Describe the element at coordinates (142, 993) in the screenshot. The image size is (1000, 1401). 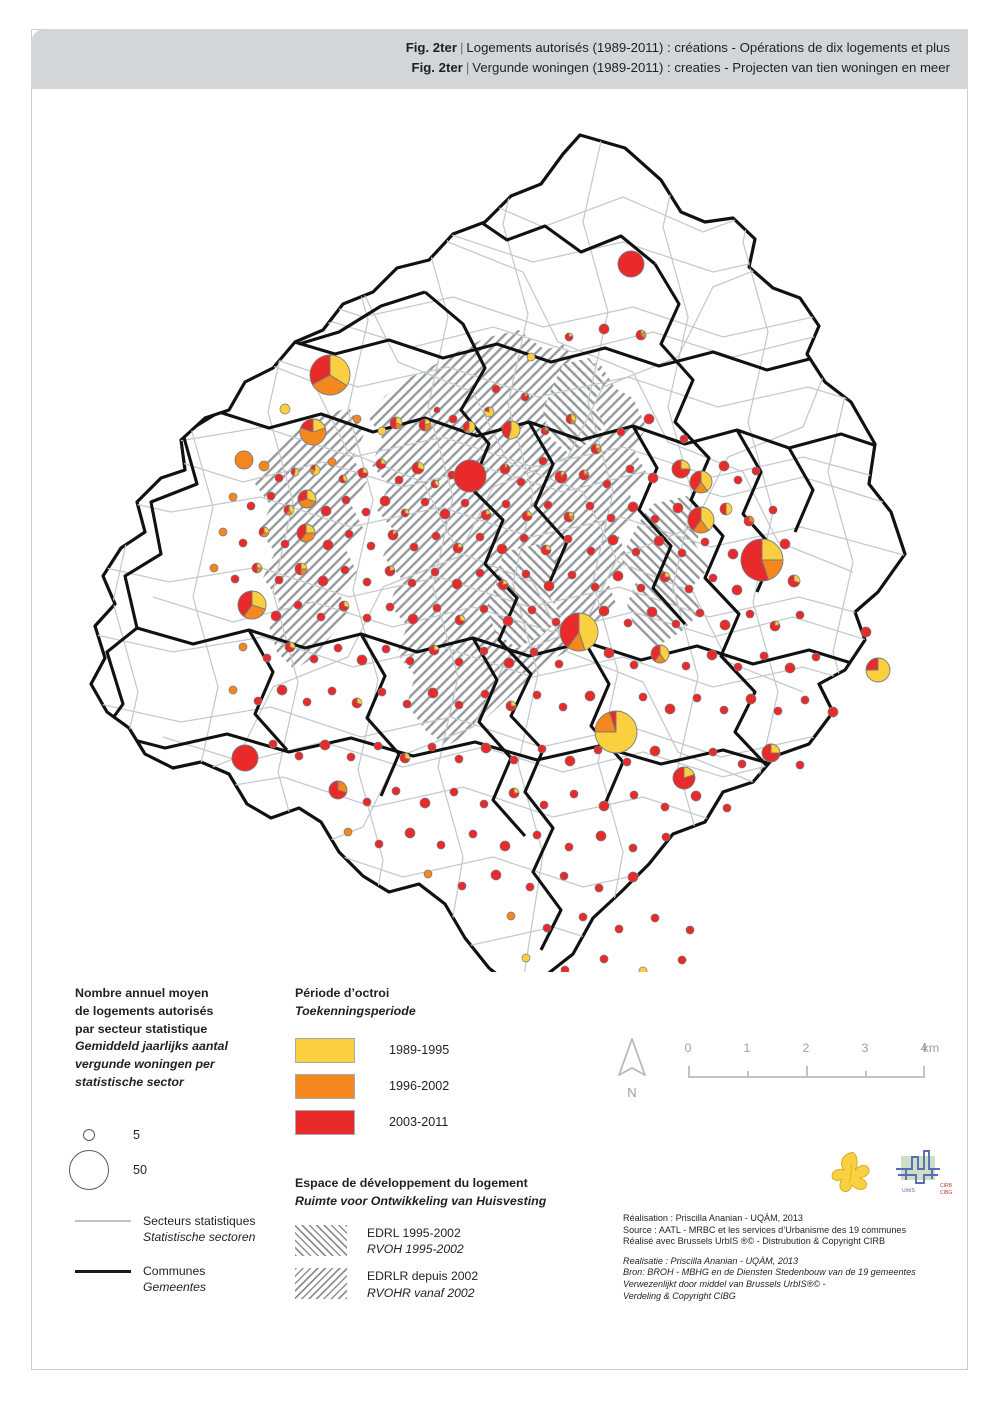
I see `size-legend-title-fr-1: Nombre annuel moyen` at that location.